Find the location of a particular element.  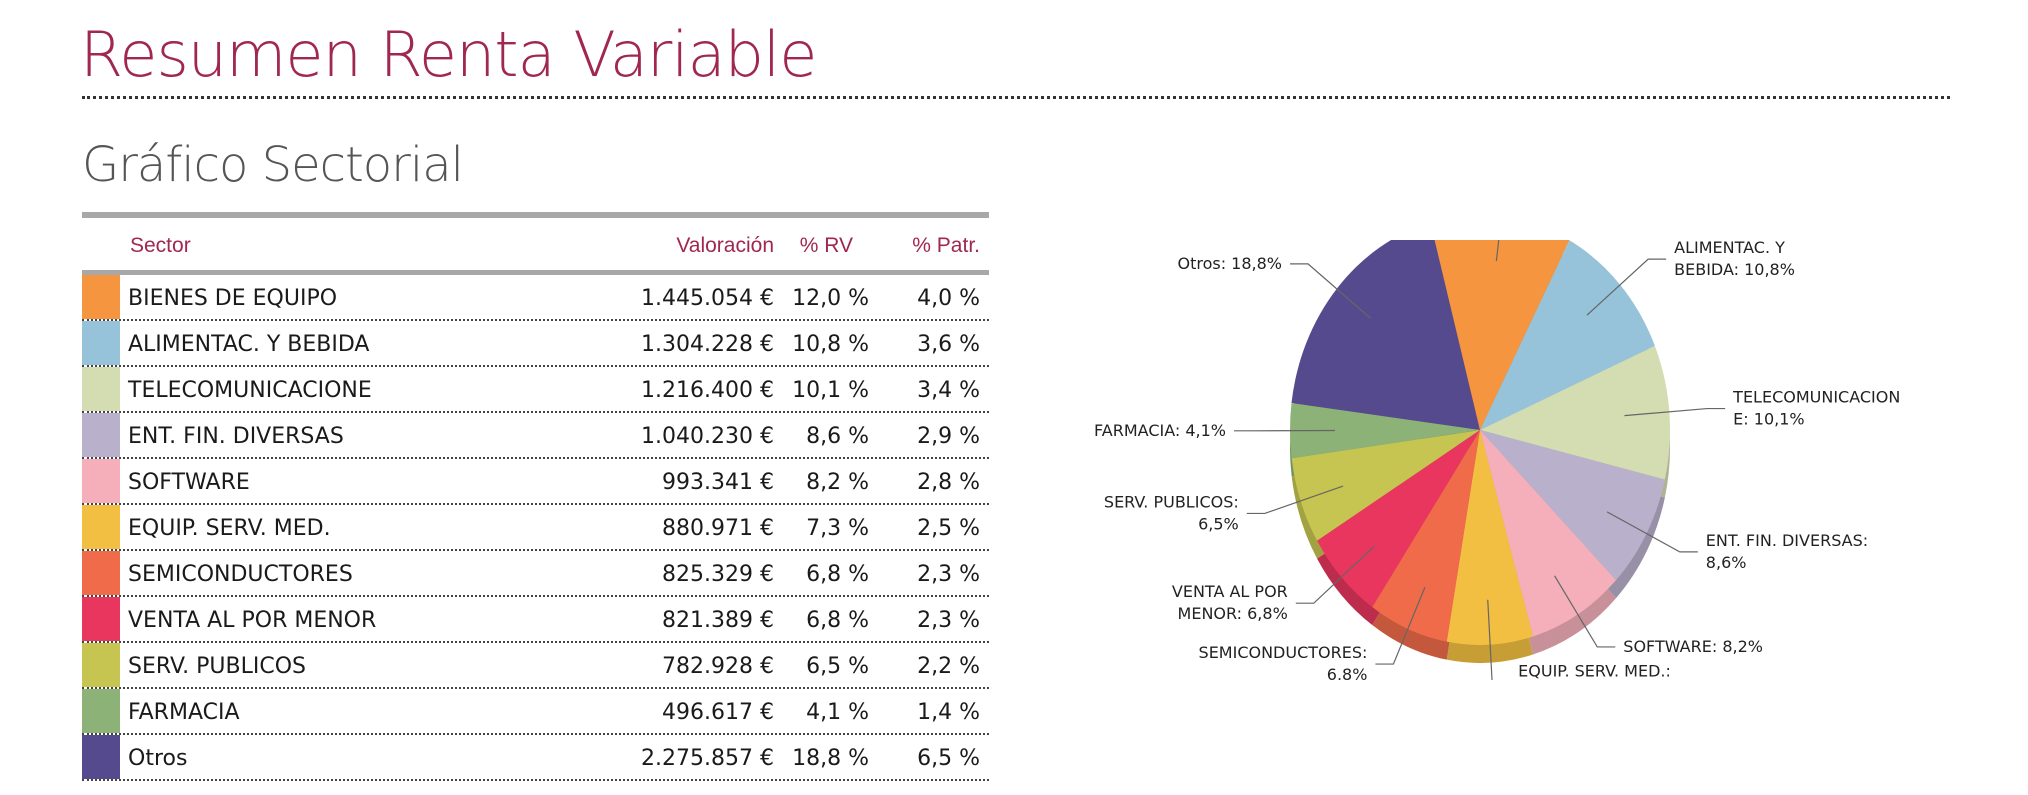

slice-label: Otros: 18,8% is located at coordinates (1229, 263).